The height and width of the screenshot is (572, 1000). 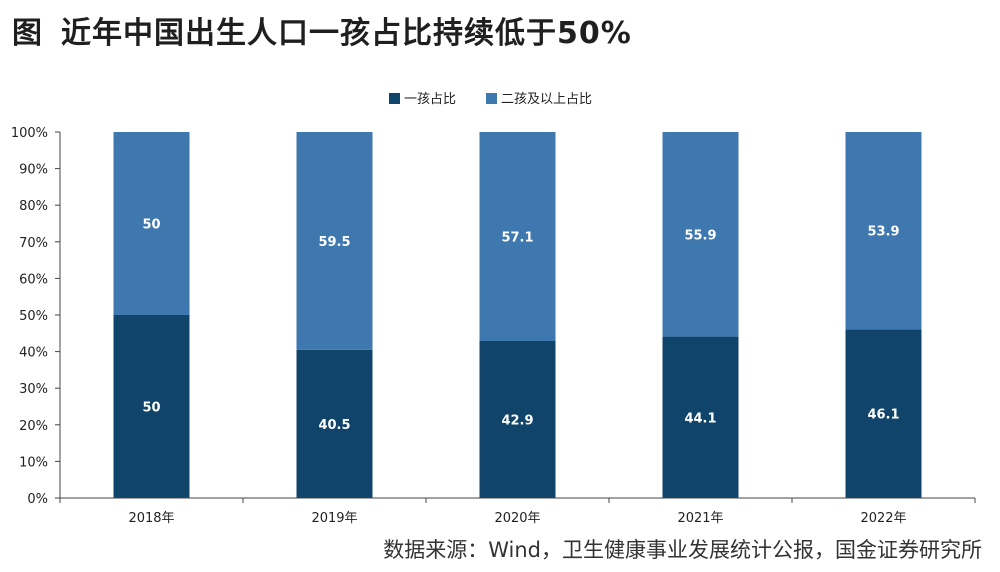 I want to click on data-label: 44.1, so click(x=700, y=418).